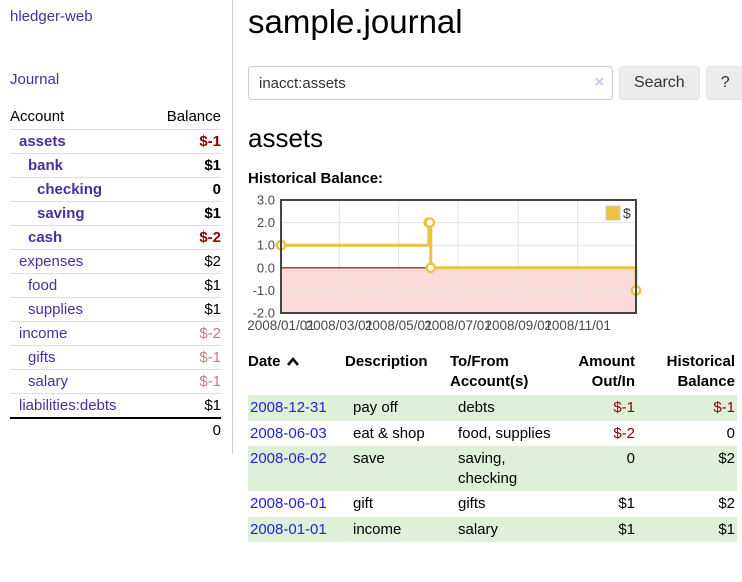 The image size is (742, 582). I want to click on search-button: Search, so click(659, 83).